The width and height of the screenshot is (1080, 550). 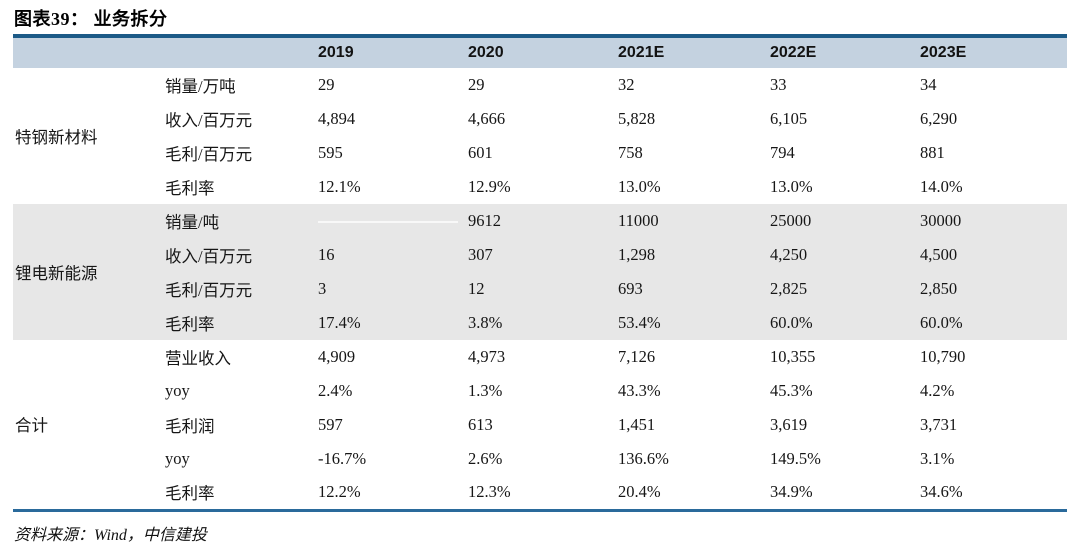 I want to click on year-header: 2021E, so click(x=694, y=52).